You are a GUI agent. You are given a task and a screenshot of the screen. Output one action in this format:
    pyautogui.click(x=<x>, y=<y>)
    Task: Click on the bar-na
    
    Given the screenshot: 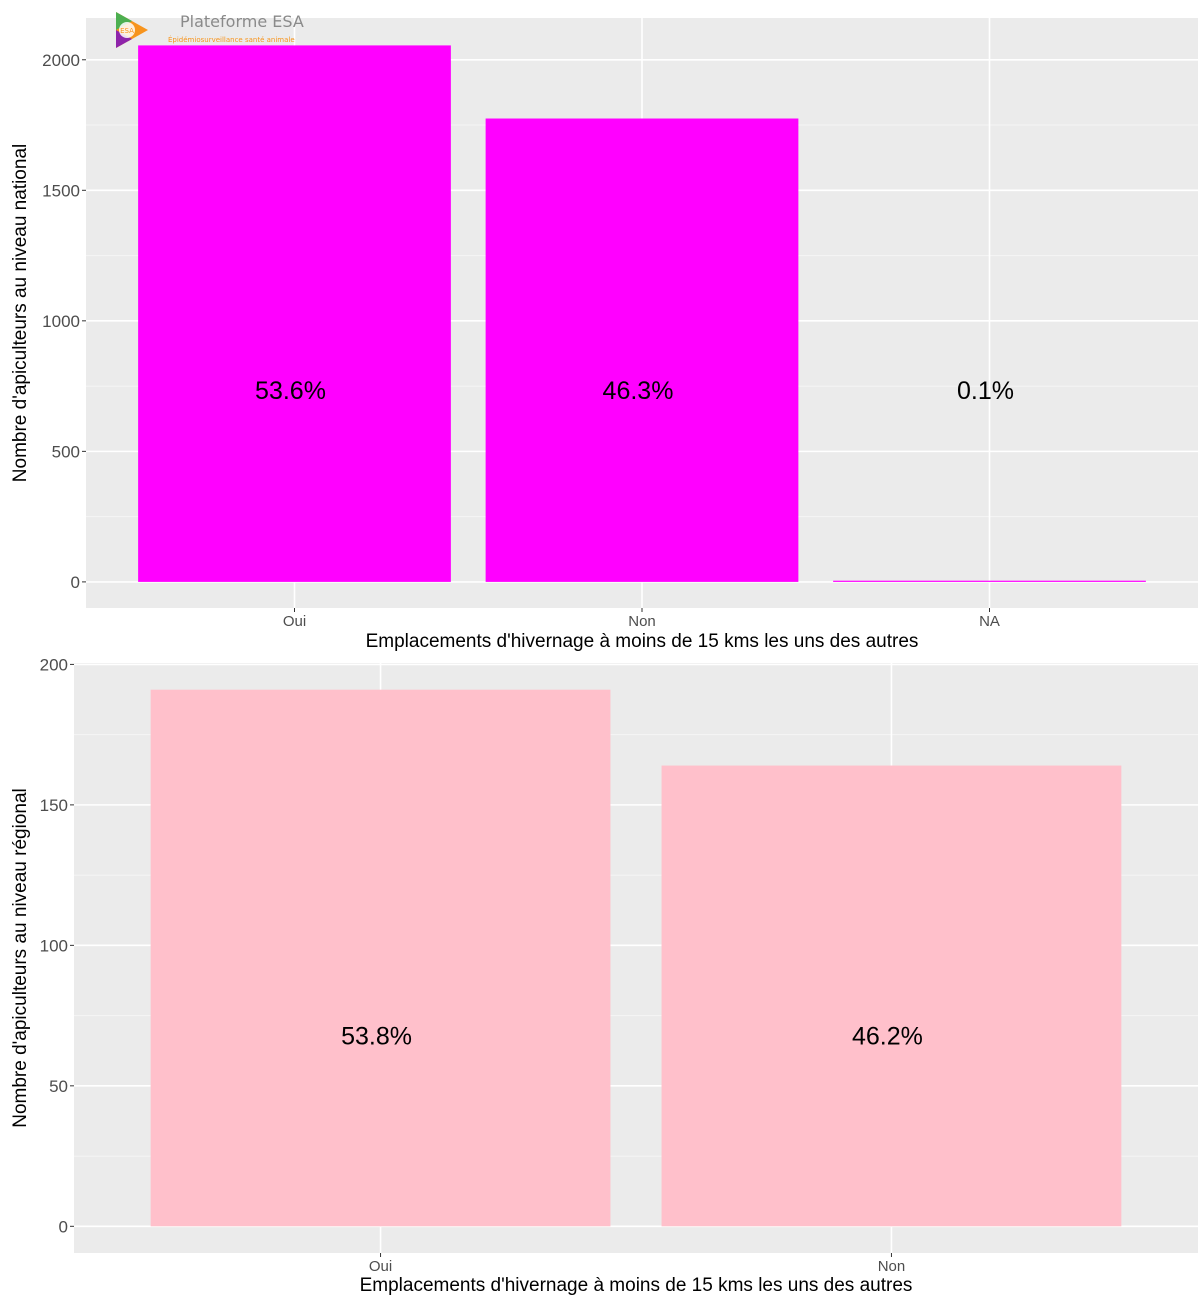 What is the action you would take?
    pyautogui.click(x=989, y=581)
    